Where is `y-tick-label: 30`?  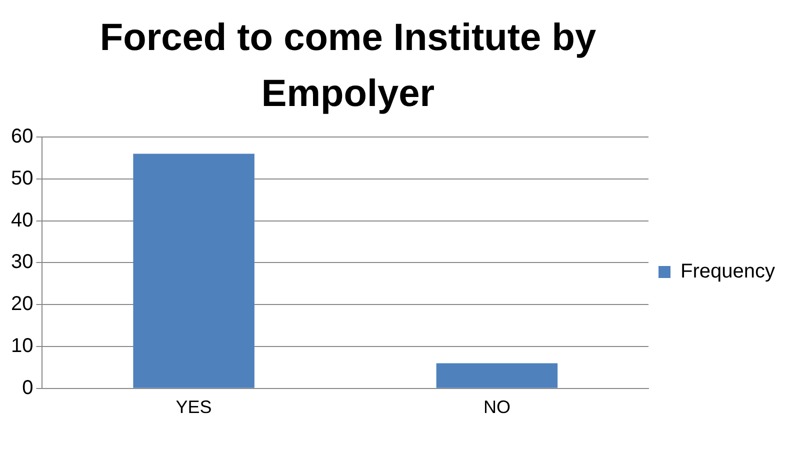 y-tick-label: 30 is located at coordinates (22, 262).